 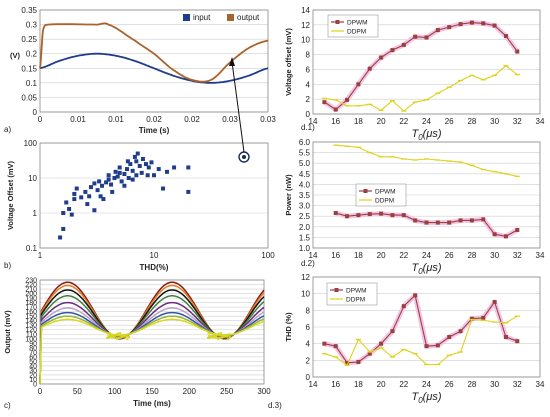 What do you see at coordinates (154, 255) in the screenshot?
I see `x-tick-label: 10` at bounding box center [154, 255].